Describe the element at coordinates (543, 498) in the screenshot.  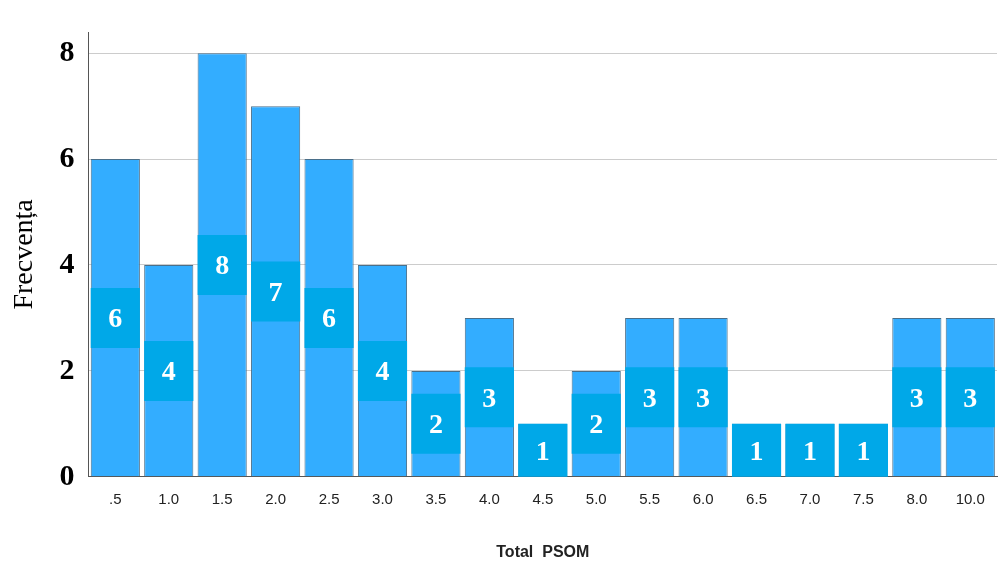
I see `x-tick-label: 4.5` at that location.